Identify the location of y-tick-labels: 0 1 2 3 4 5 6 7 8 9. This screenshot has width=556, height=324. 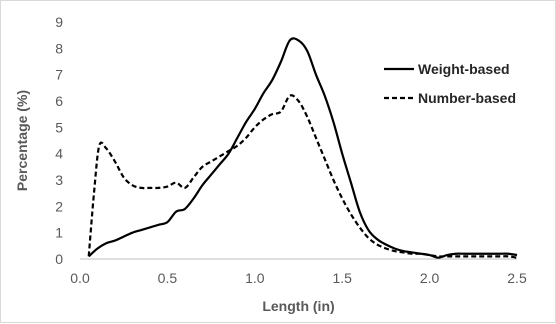
(59, 140).